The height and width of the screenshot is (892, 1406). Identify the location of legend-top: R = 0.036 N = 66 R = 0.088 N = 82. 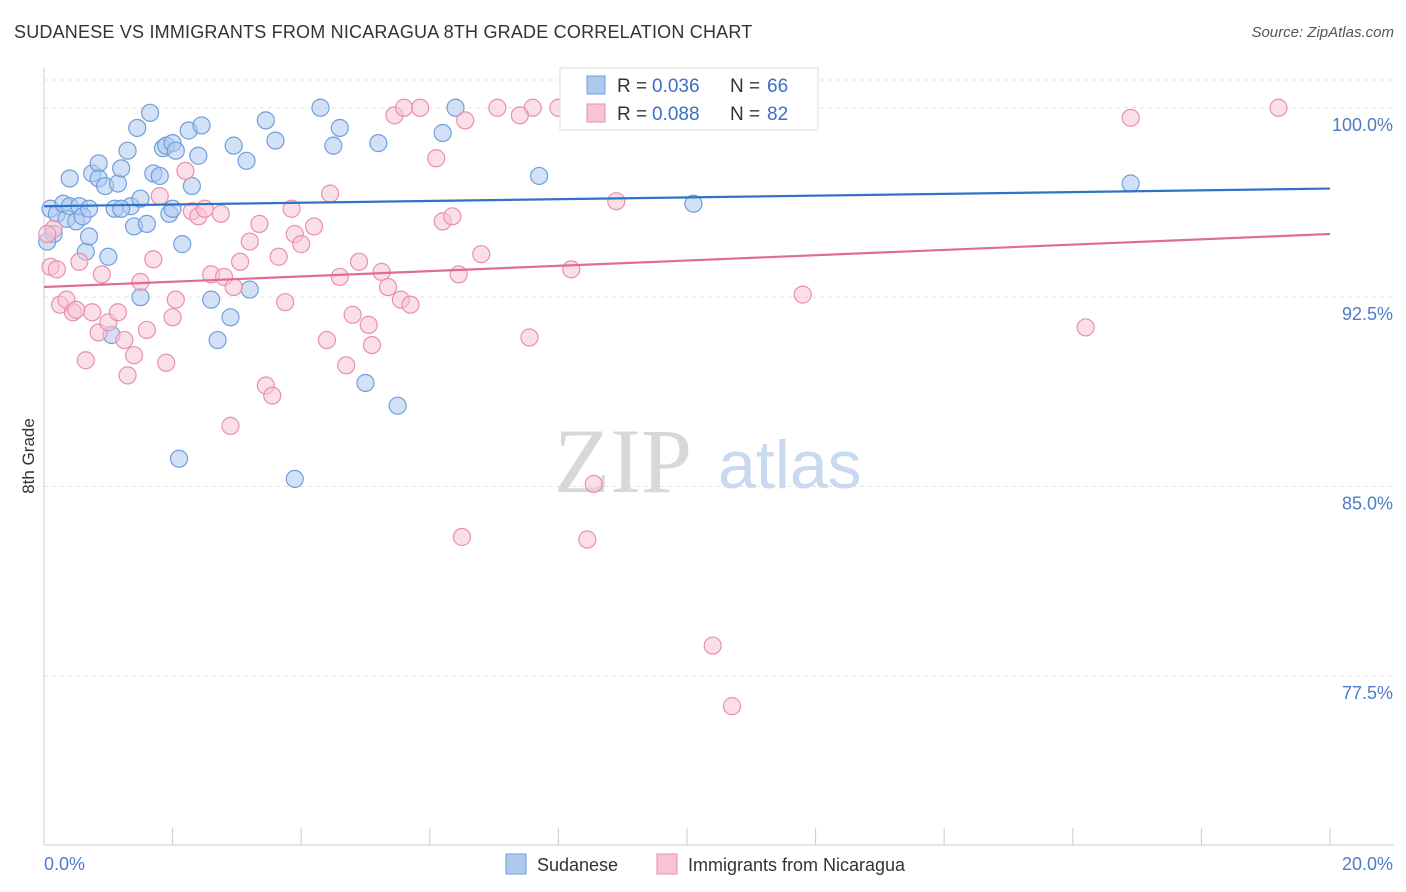
(689, 99).